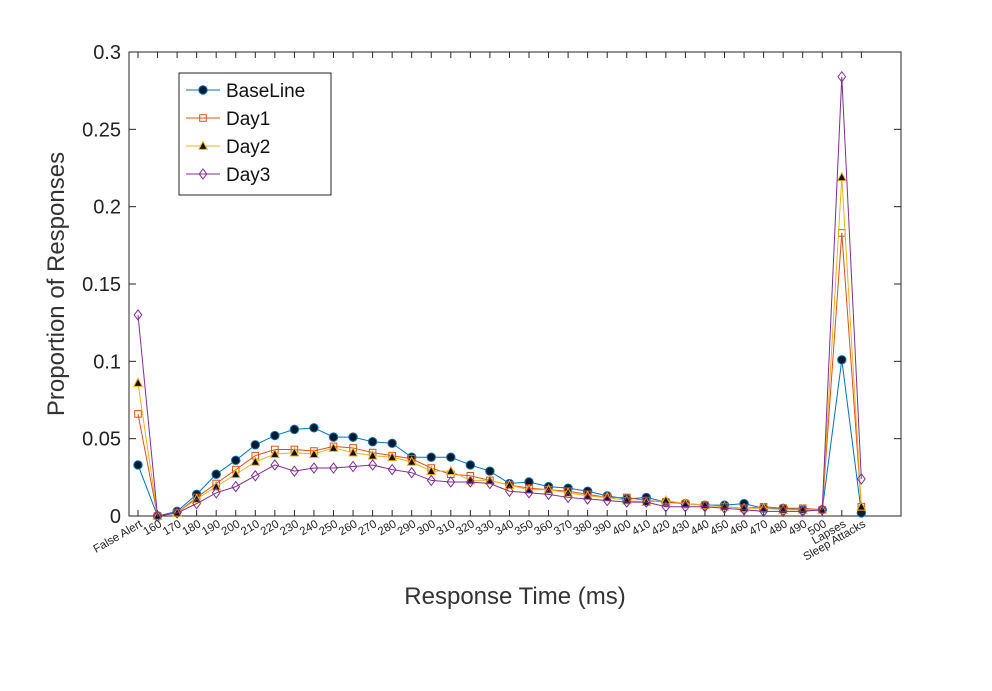 This screenshot has height=691, width=992. Describe the element at coordinates (265, 91) in the screenshot. I see `legend-label: BaseLine` at that location.